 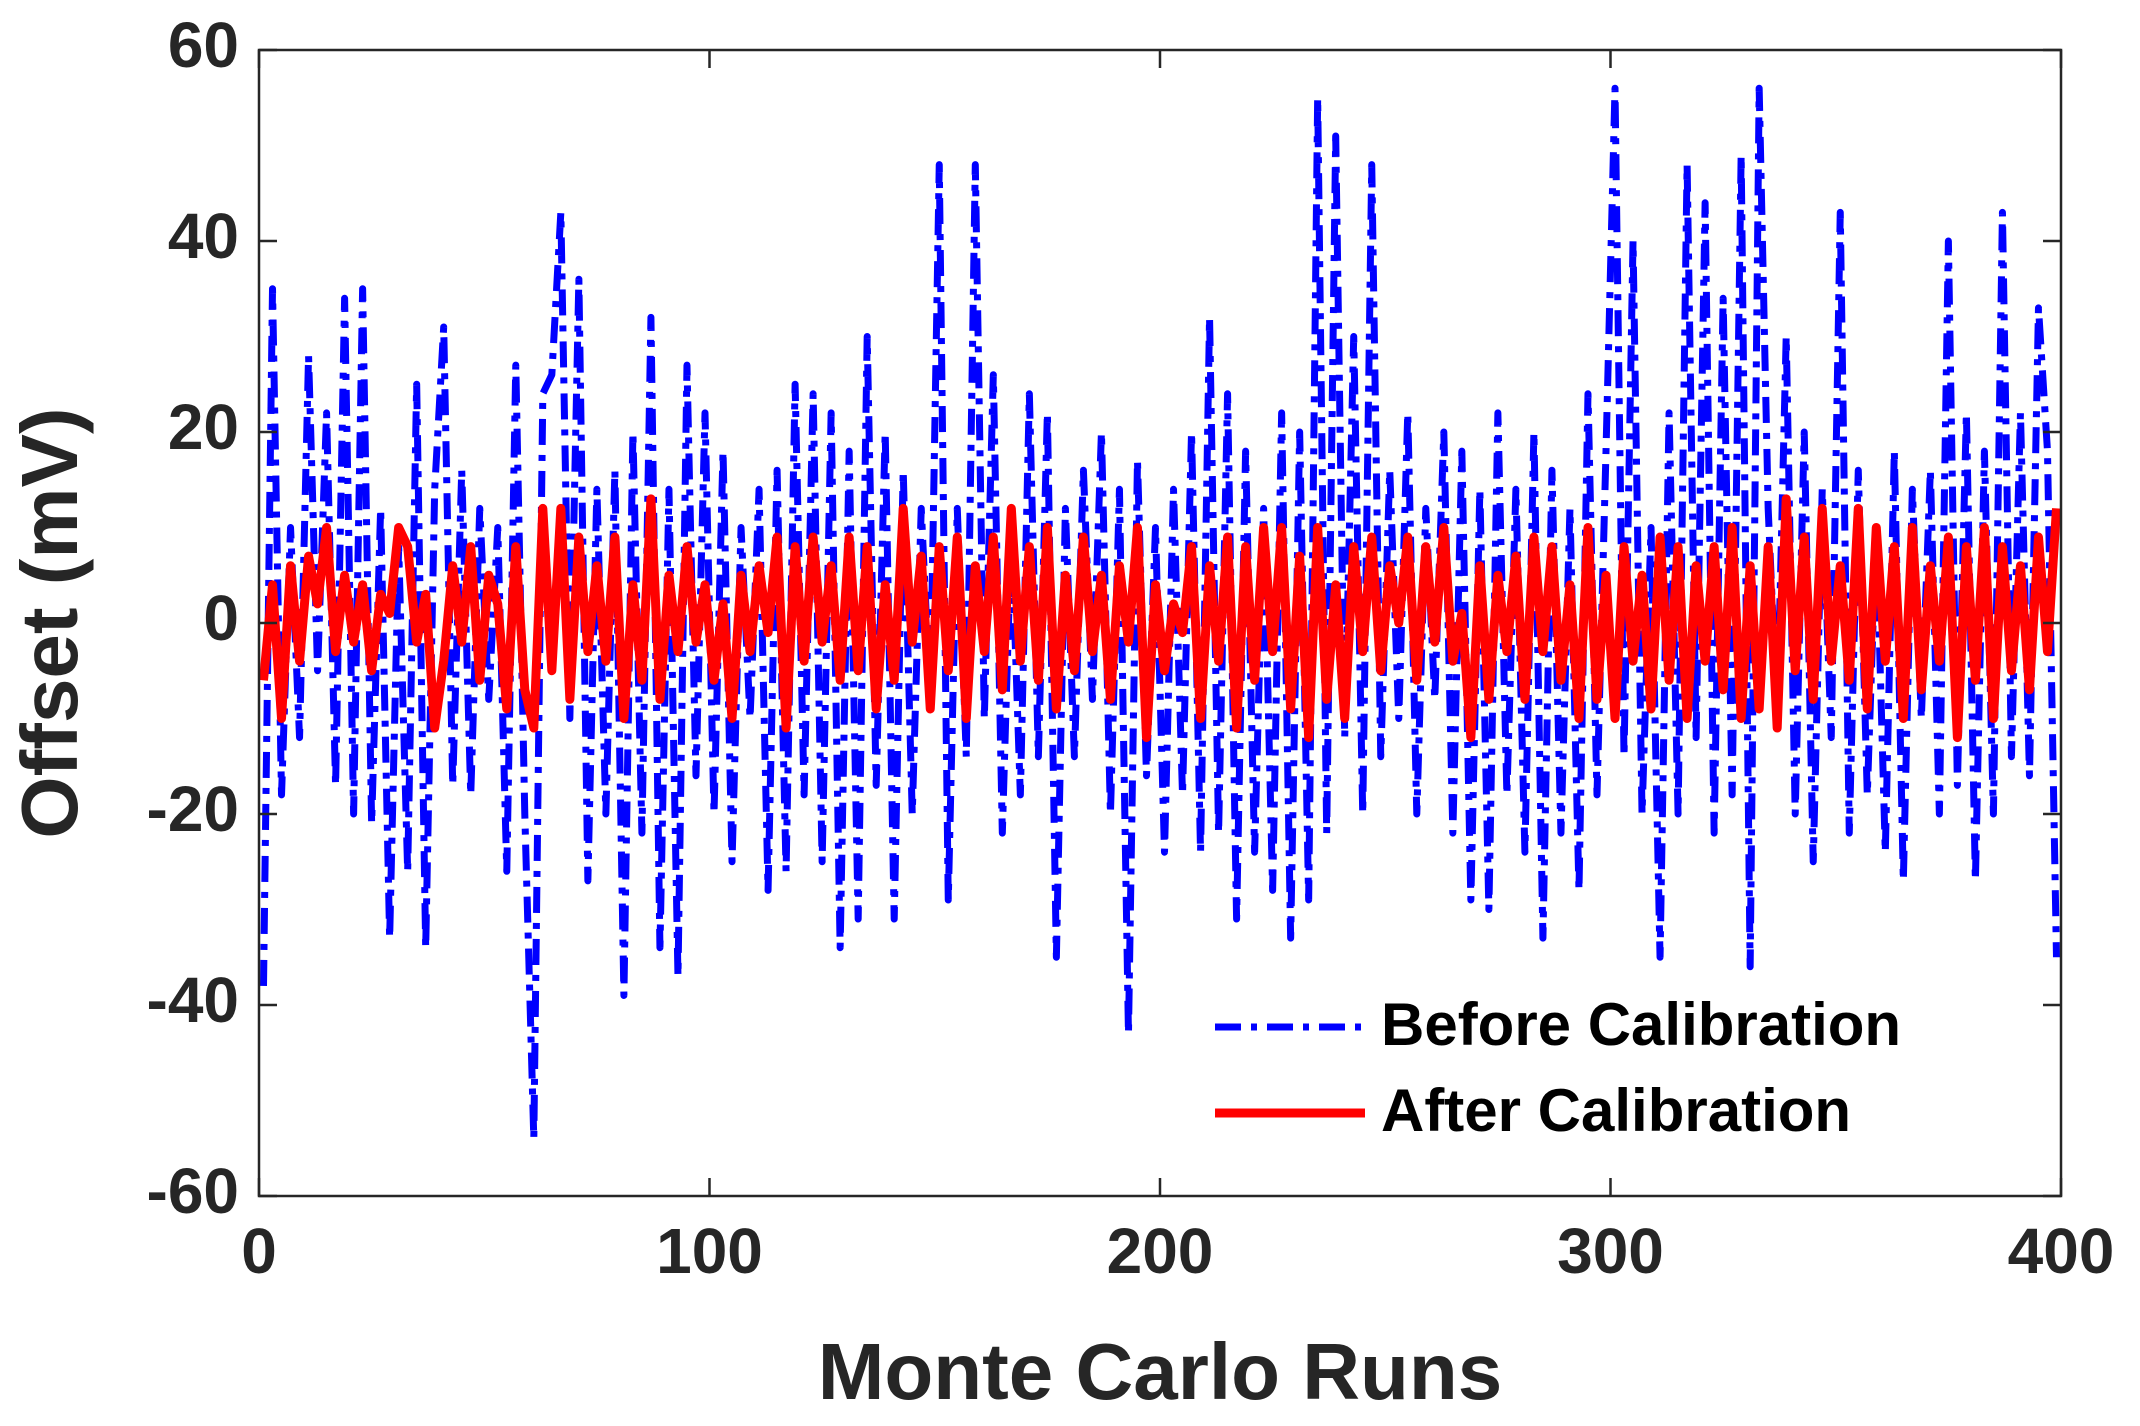 What do you see at coordinates (203, 45) in the screenshot?
I see `y-tick-label: 60` at bounding box center [203, 45].